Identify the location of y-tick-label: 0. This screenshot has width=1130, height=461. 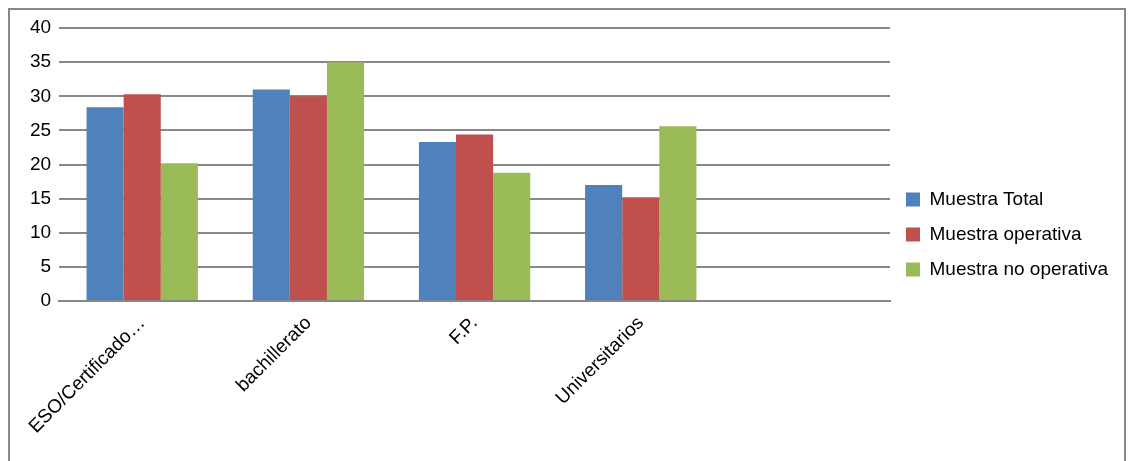
(46, 300).